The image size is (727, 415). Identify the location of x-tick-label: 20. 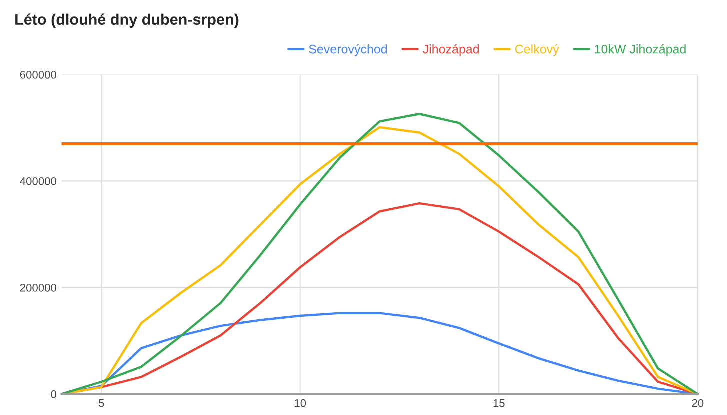
(698, 403).